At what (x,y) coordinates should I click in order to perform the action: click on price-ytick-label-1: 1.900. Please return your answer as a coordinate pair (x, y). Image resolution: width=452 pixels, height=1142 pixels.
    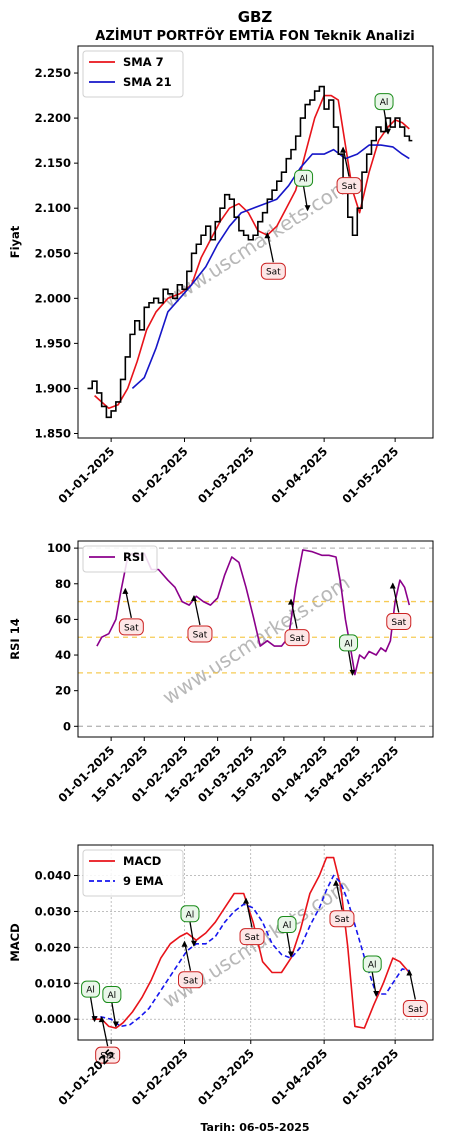
    Looking at the image, I should click on (53, 388).